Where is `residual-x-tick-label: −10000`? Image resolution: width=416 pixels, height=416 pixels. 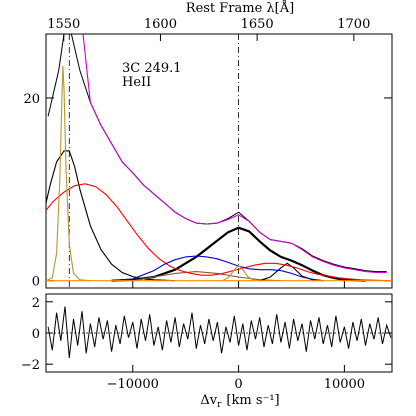 residual-x-tick-label: −10000 is located at coordinates (133, 384).